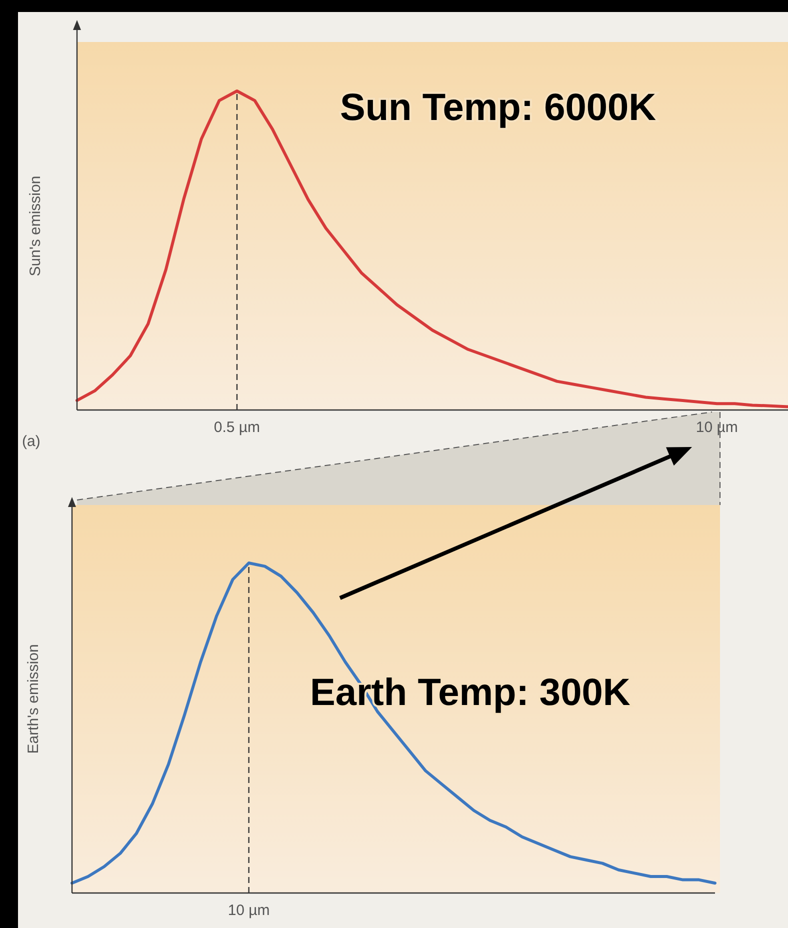 Image resolution: width=788 pixels, height=928 pixels. What do you see at coordinates (33, 699) in the screenshot?
I see `y-axis-title: Earth's emission` at bounding box center [33, 699].